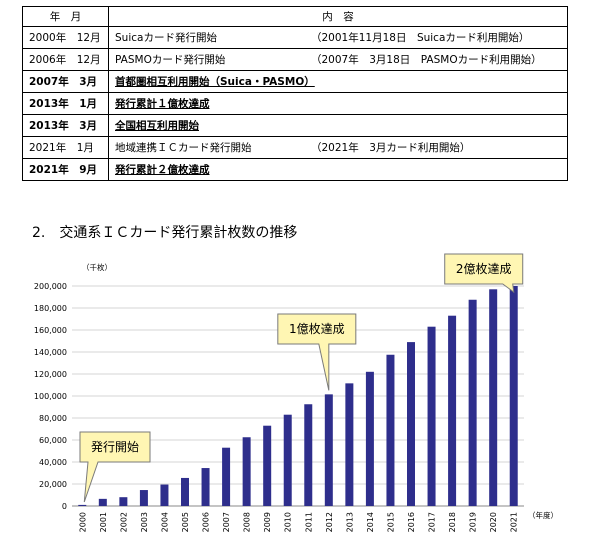 The height and width of the screenshot is (544, 590). What do you see at coordinates (65, 169) in the screenshot?
I see `row-date: 2021年 9月` at bounding box center [65, 169].